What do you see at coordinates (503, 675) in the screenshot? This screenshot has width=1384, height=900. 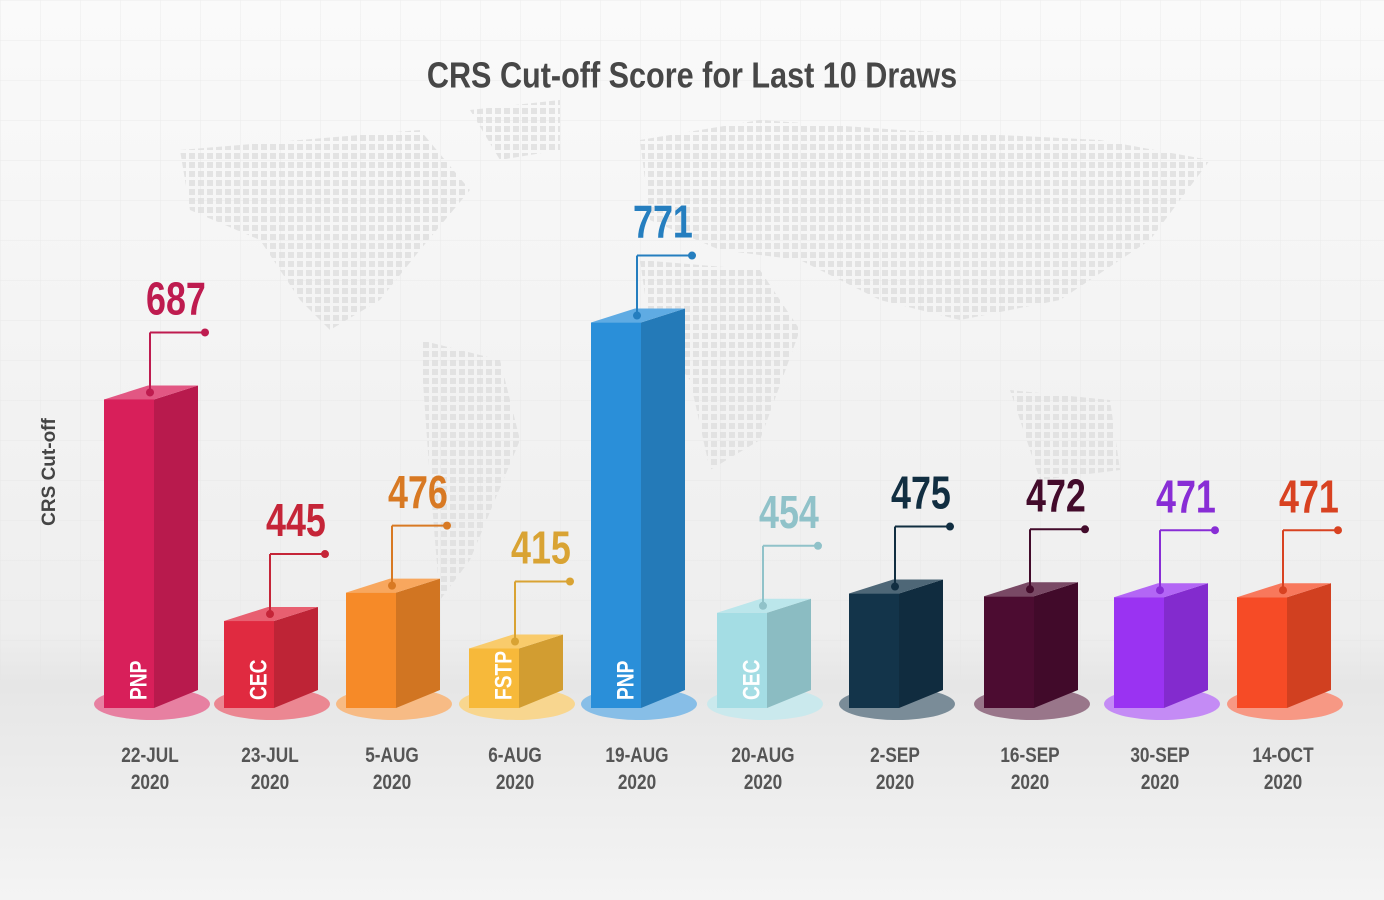 I see `program-label: FSTP` at bounding box center [503, 675].